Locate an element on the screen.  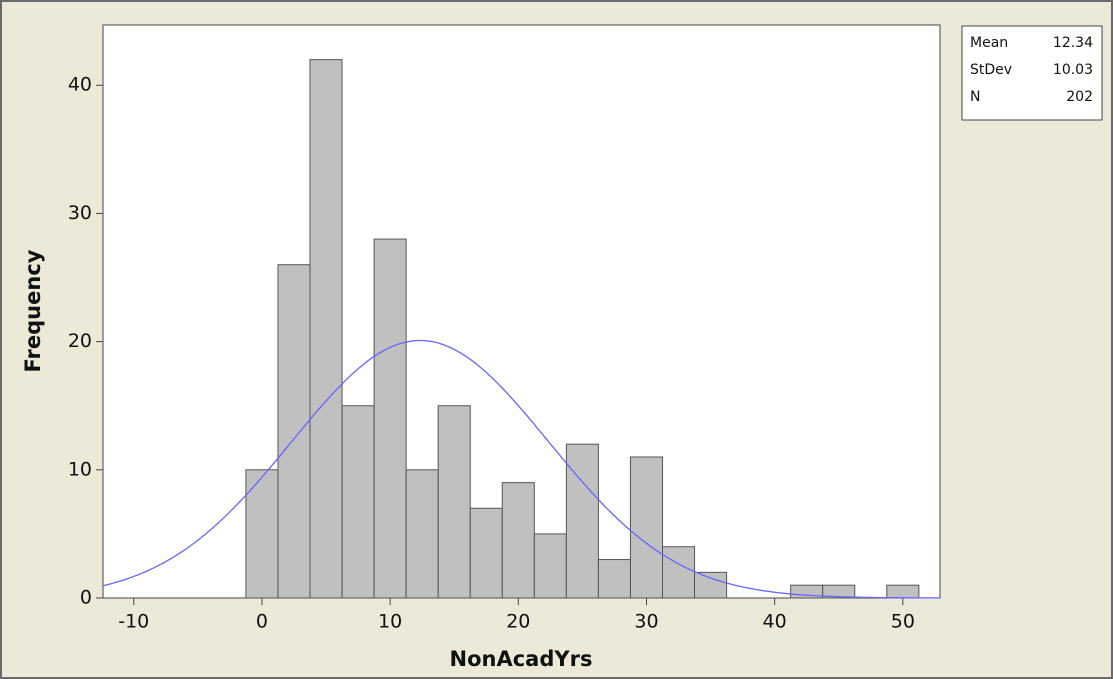
y-tick-label: 10 is located at coordinates (80, 469).